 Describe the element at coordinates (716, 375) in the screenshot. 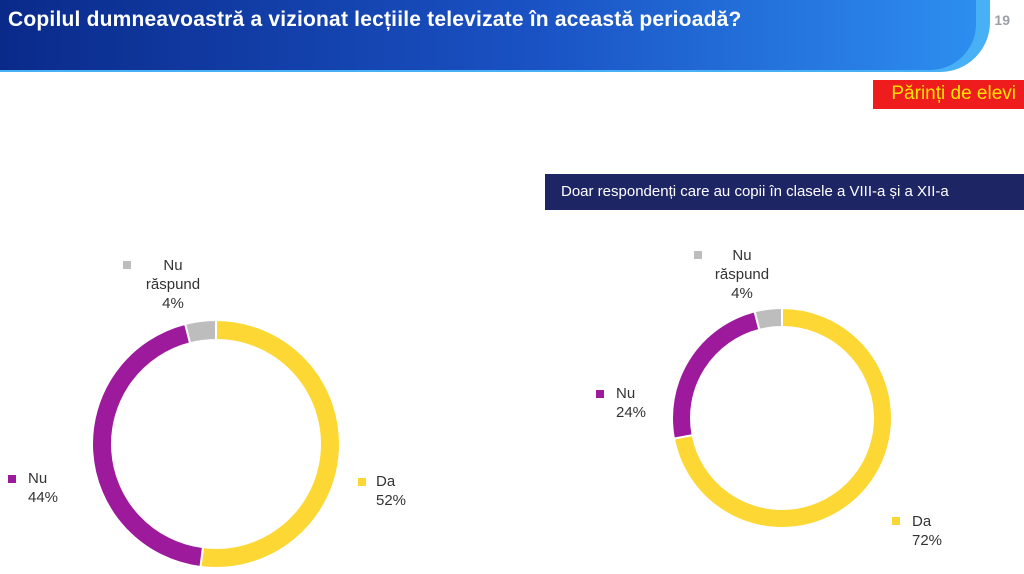

I see `donut2-slice-nu` at that location.